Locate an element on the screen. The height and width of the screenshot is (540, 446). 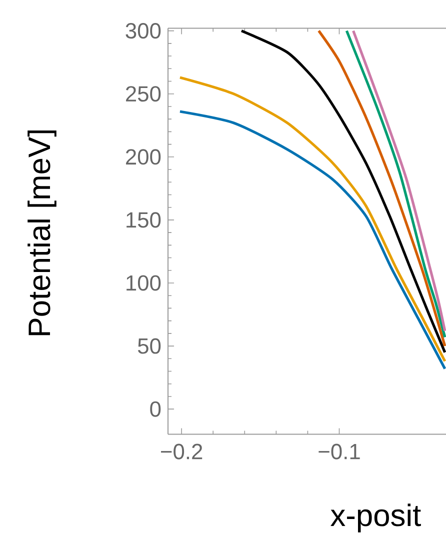
y-tick-label: 200 is located at coordinates (143, 157).